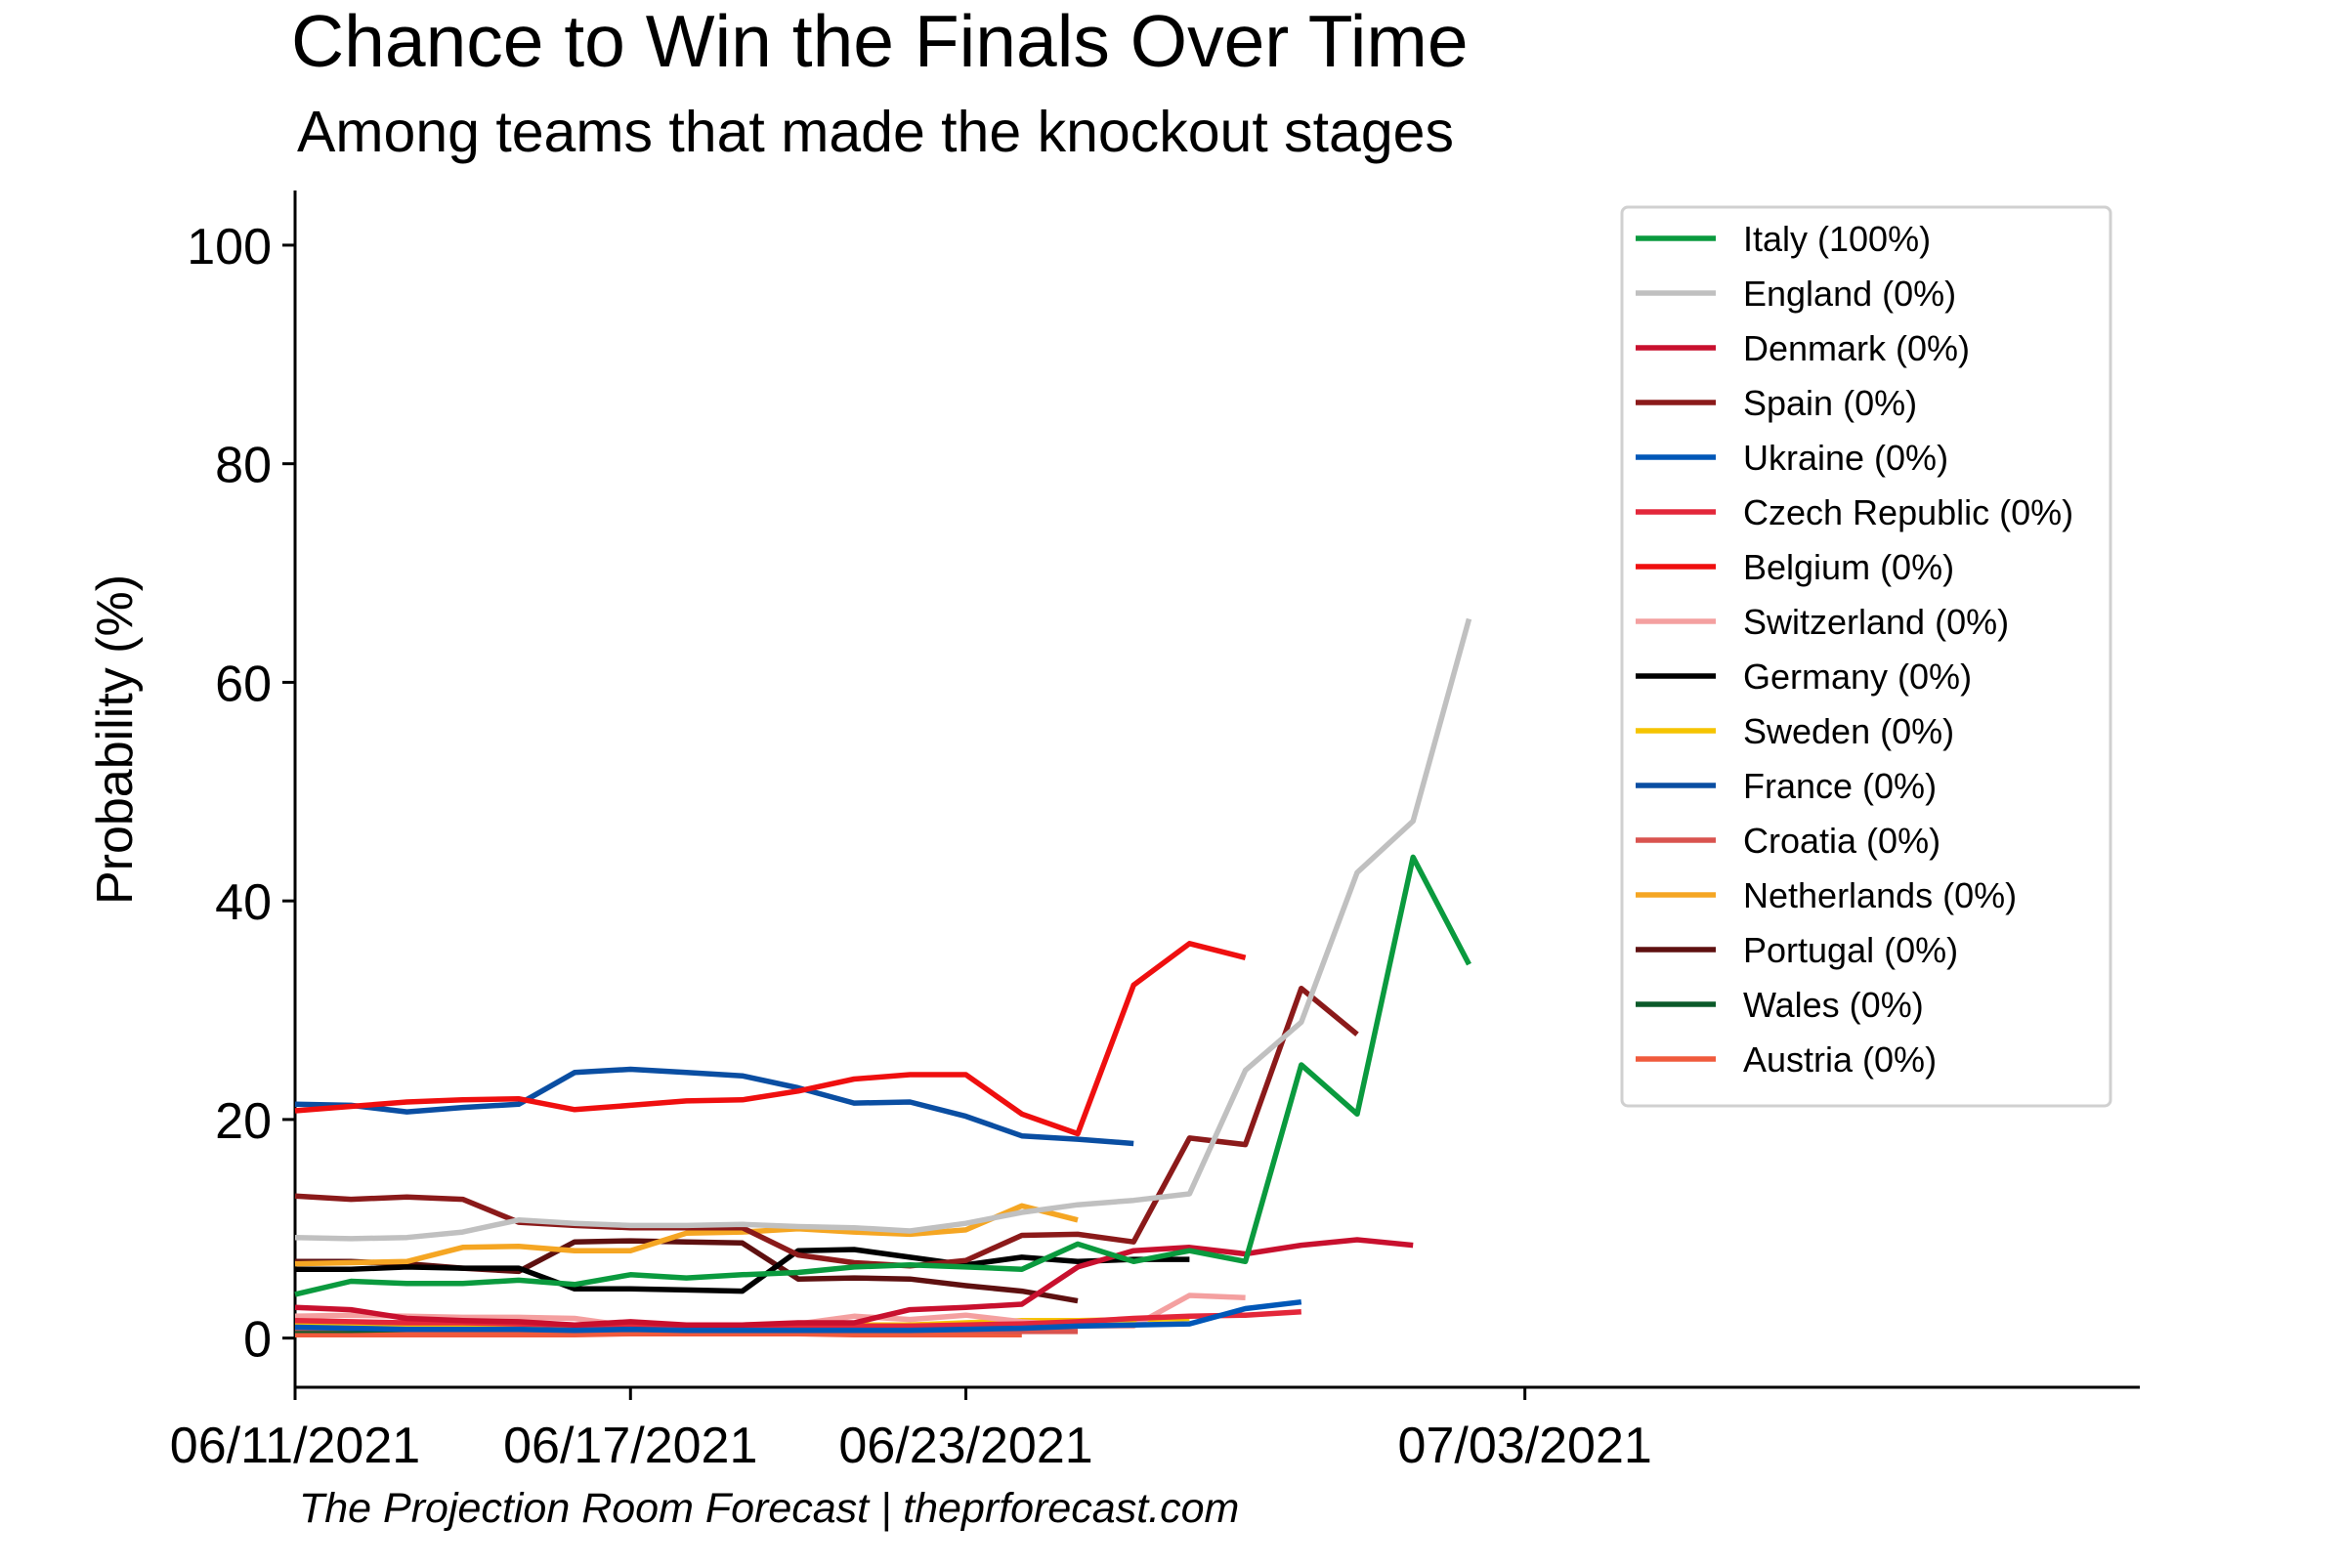  Describe the element at coordinates (1840, 786) in the screenshot. I see `legend-label: France (0%)` at that location.